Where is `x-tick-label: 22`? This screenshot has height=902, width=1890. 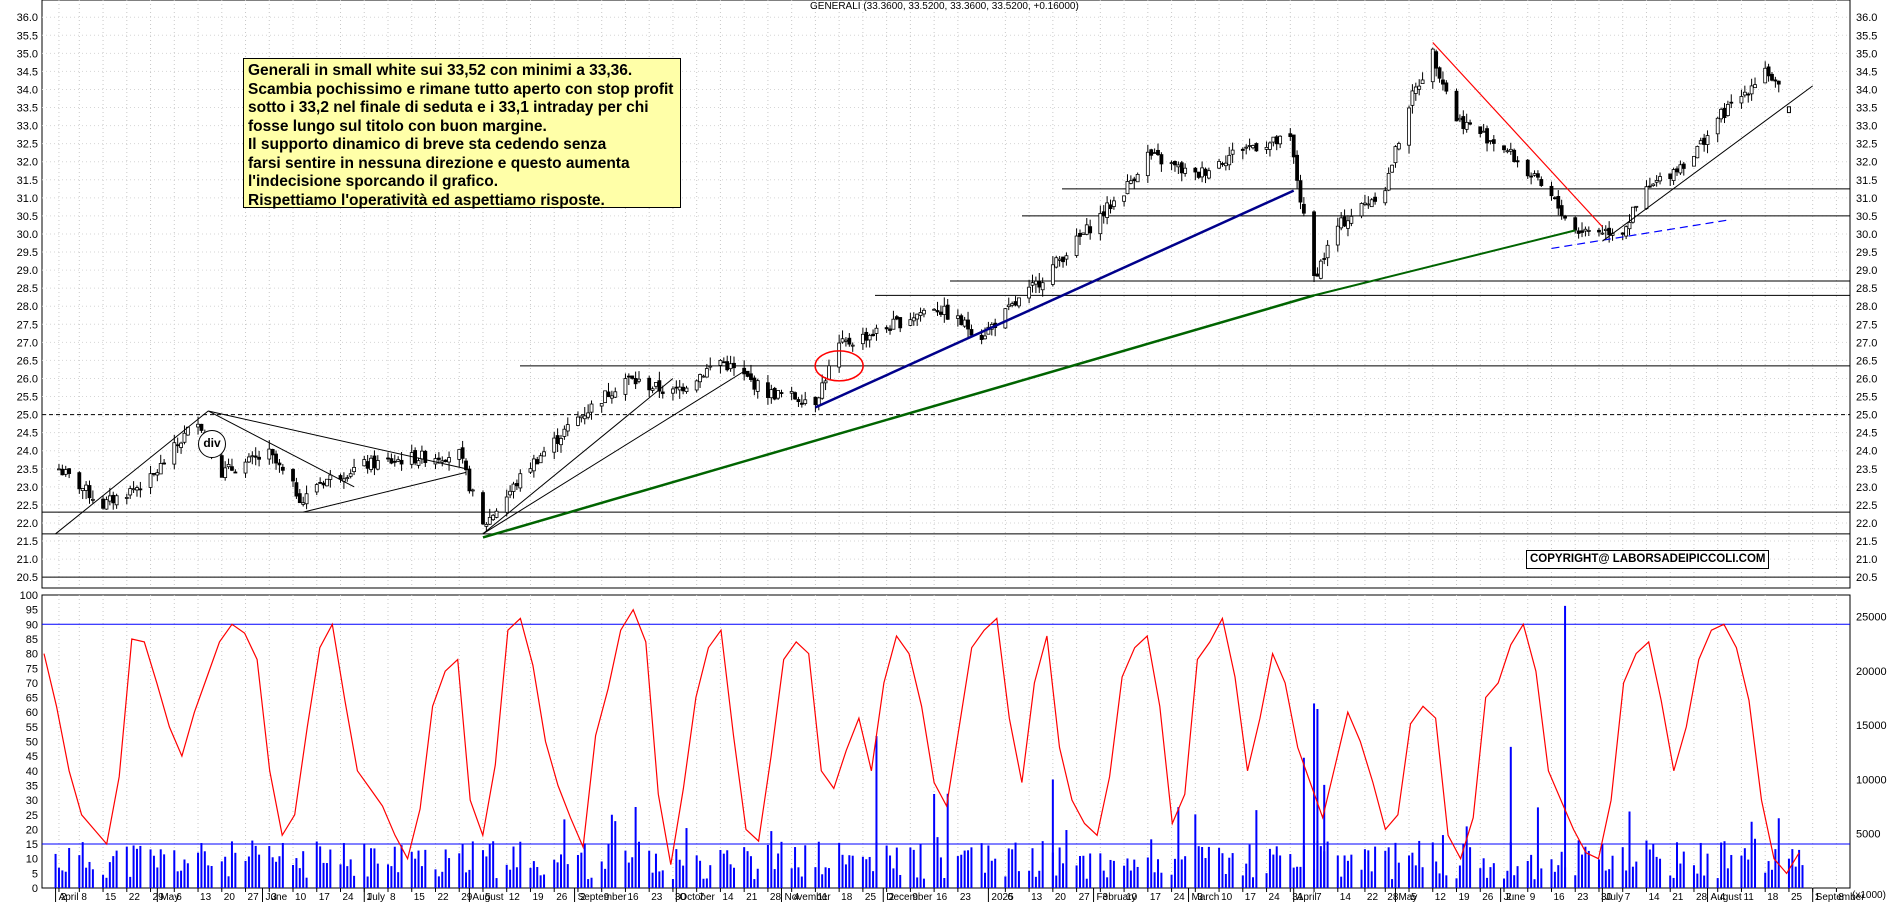 x-tick-label: 22 is located at coordinates (135, 897).